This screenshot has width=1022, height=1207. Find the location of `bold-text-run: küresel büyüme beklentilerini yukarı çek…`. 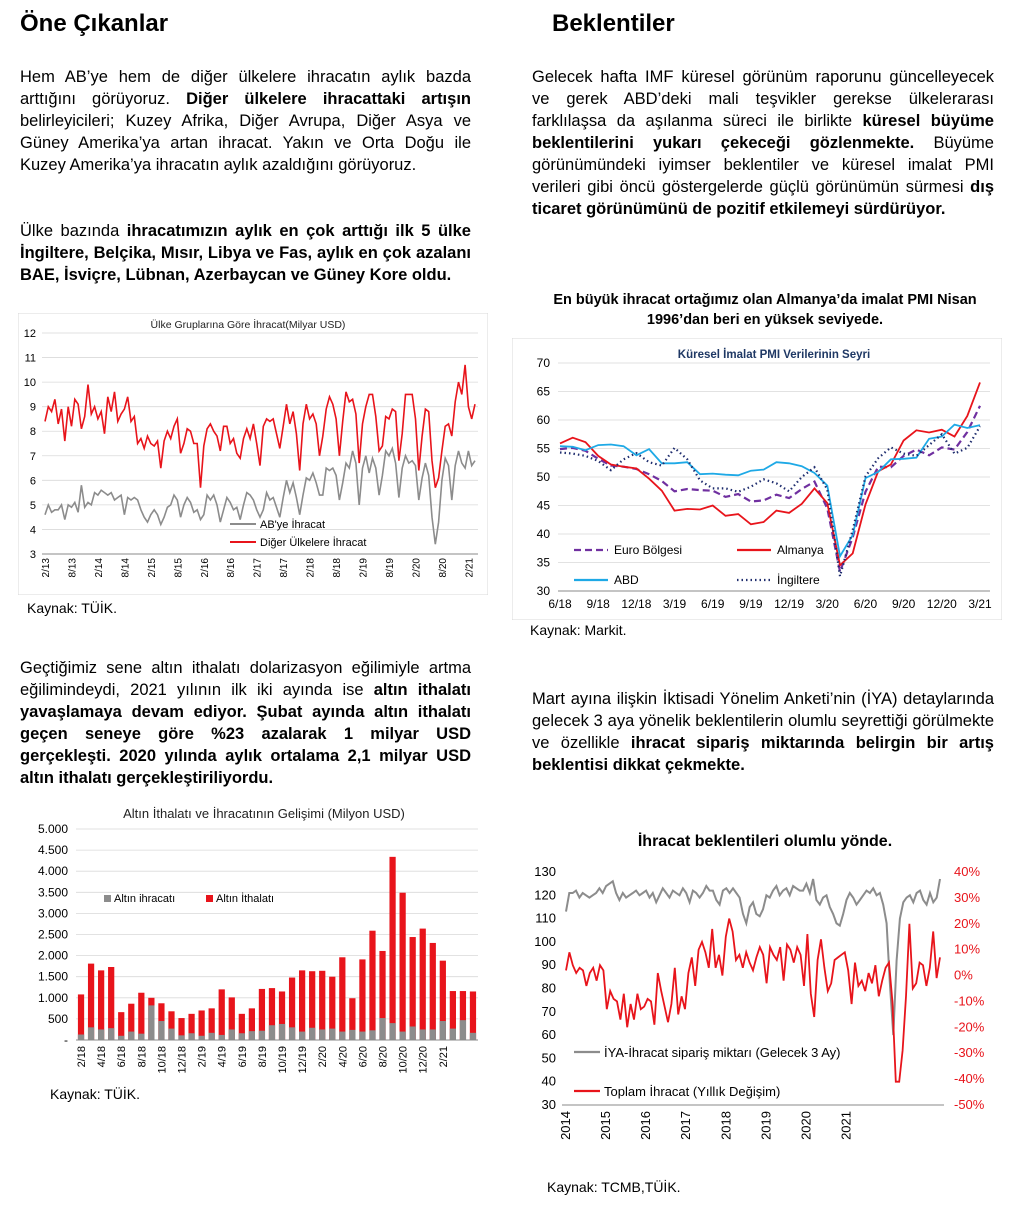

bold-text-run: küresel büyüme beklentilerini yukarı çek… is located at coordinates (763, 132).